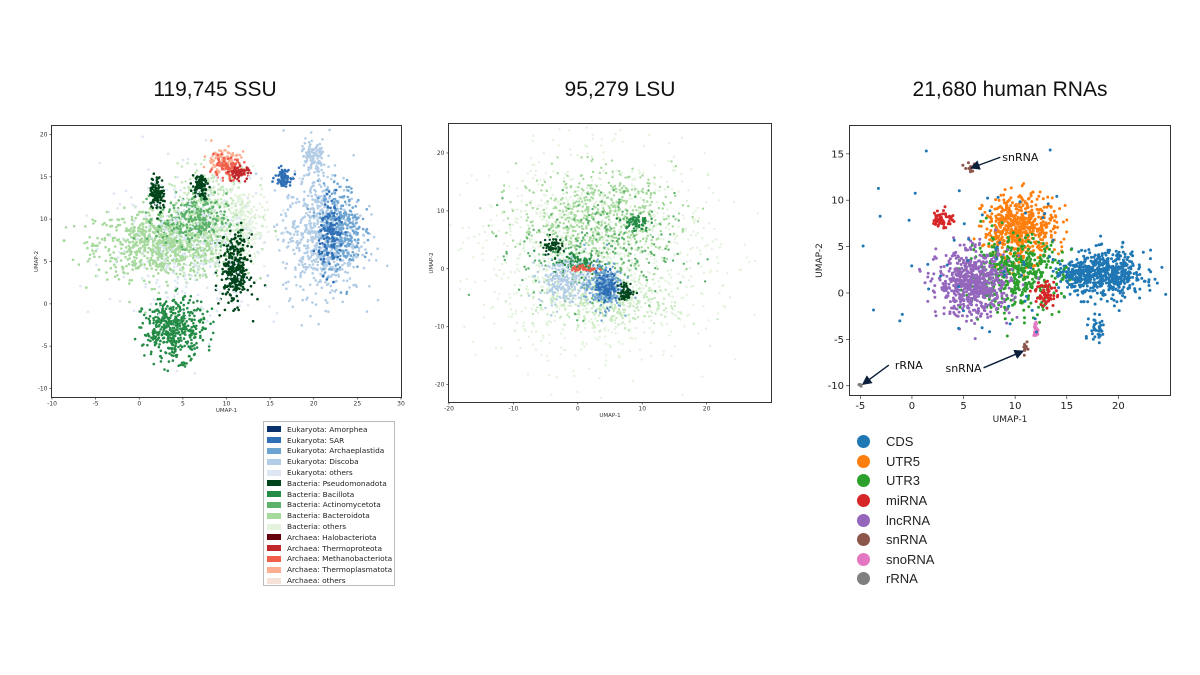  I want to click on x-tick-label: 25, so click(358, 404).